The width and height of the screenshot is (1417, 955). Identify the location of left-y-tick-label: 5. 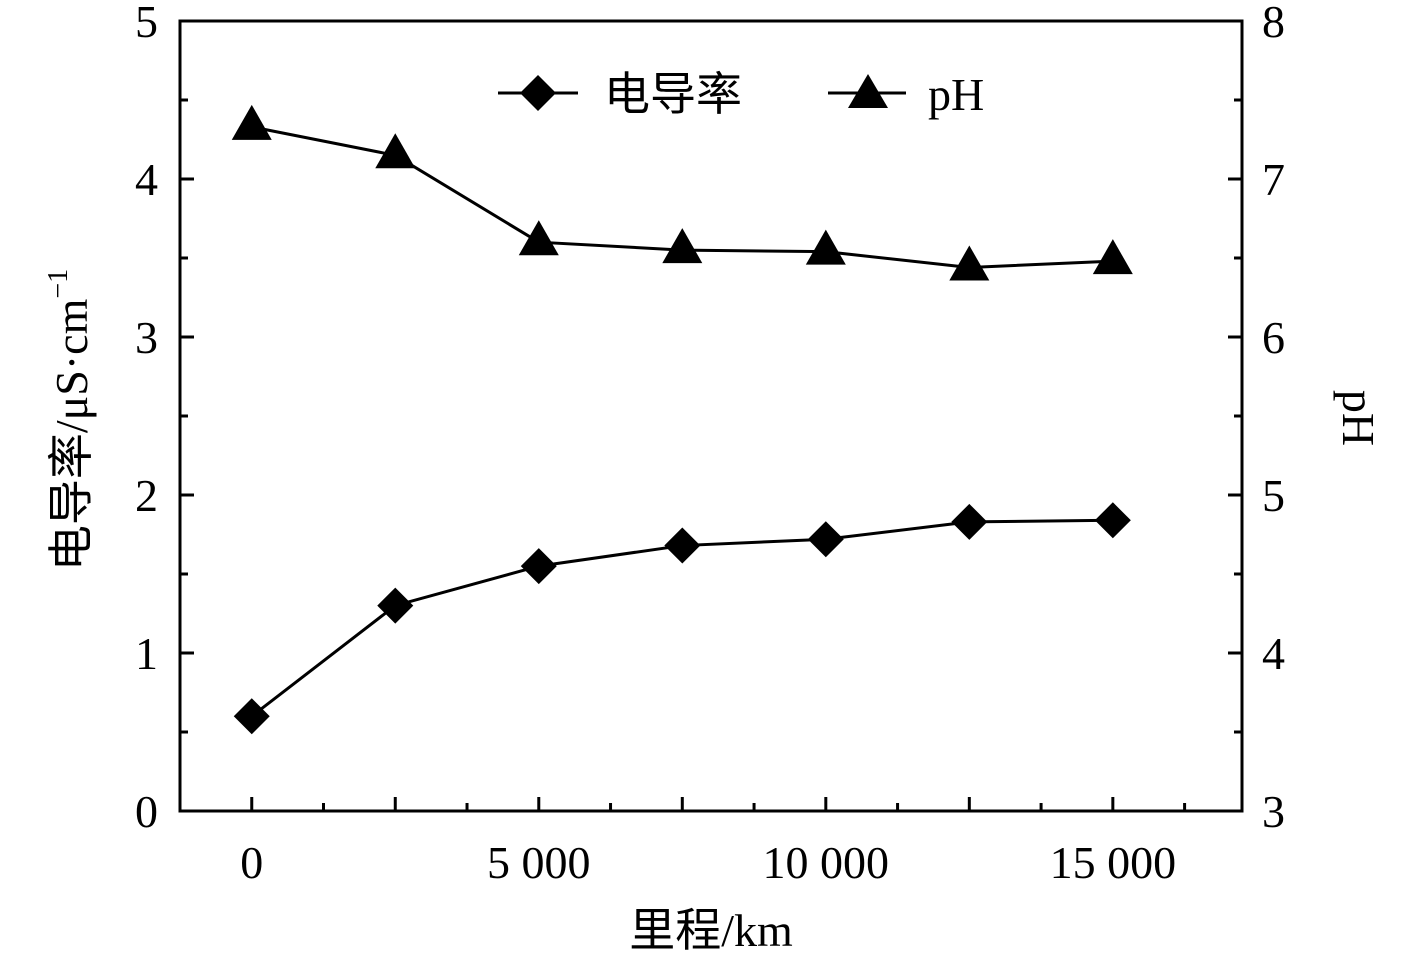
(146, 23).